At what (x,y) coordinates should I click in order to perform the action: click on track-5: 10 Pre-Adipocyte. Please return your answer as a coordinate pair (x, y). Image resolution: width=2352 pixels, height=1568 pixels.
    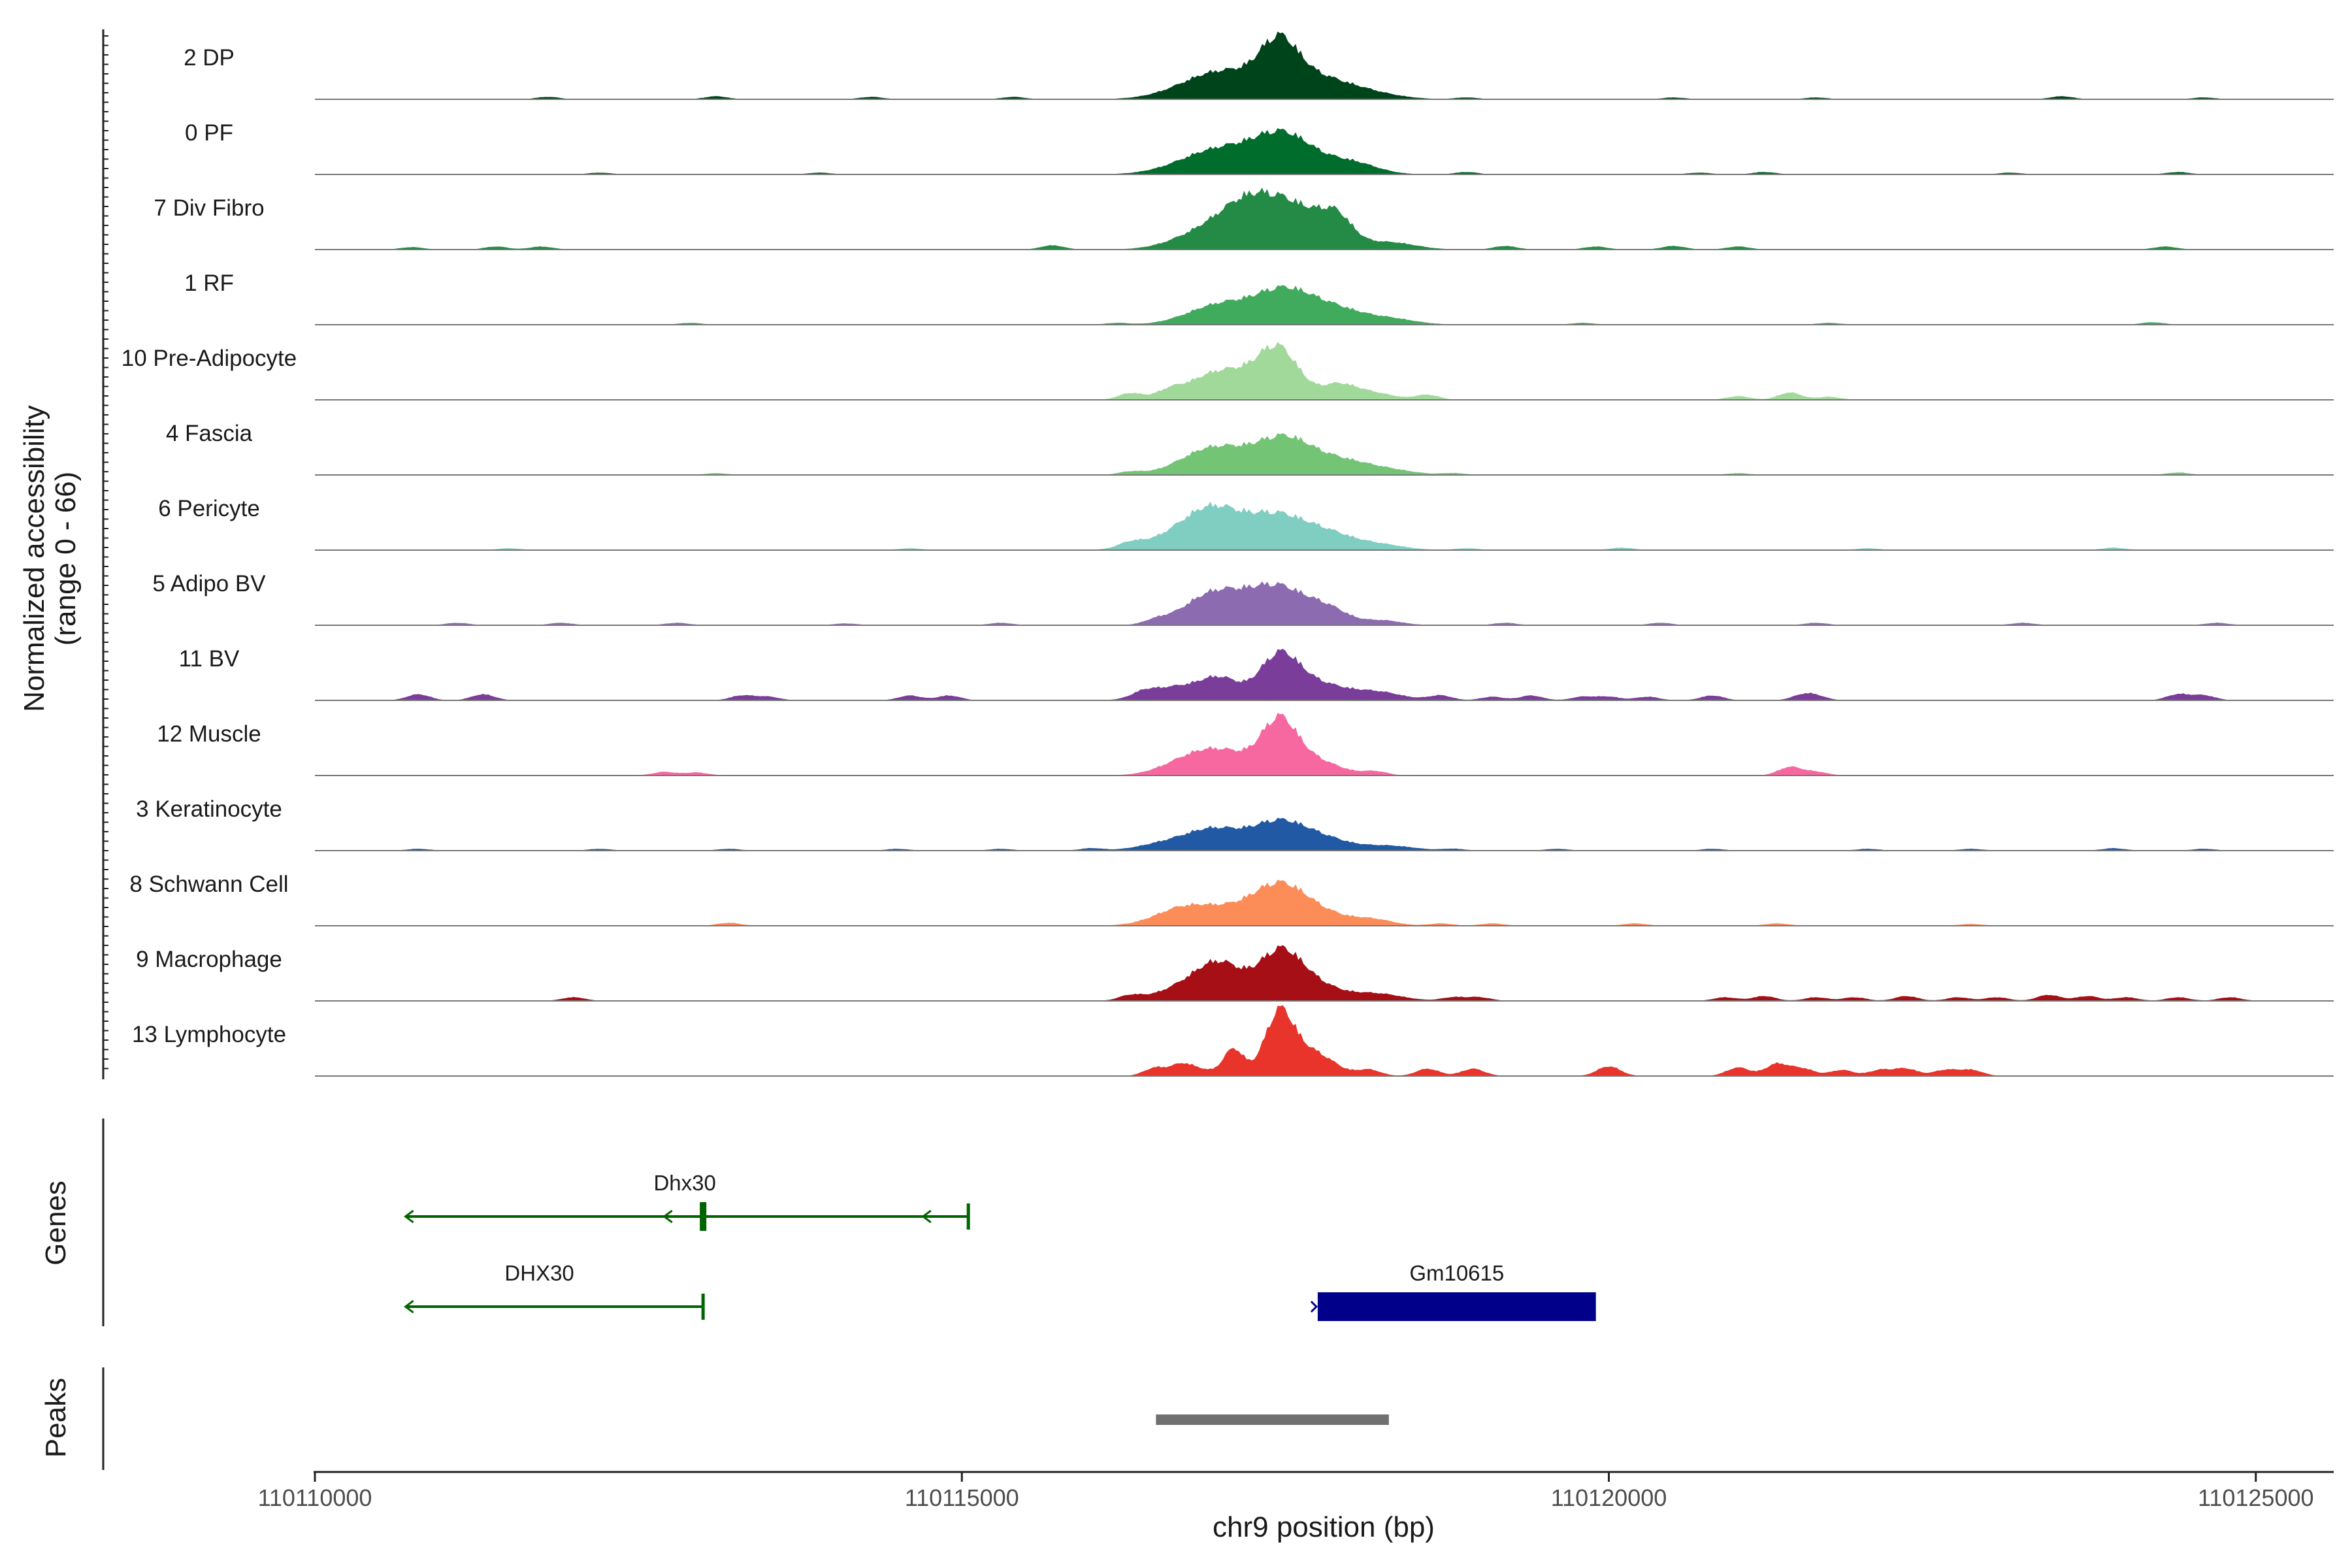
    Looking at the image, I should click on (1228, 371).